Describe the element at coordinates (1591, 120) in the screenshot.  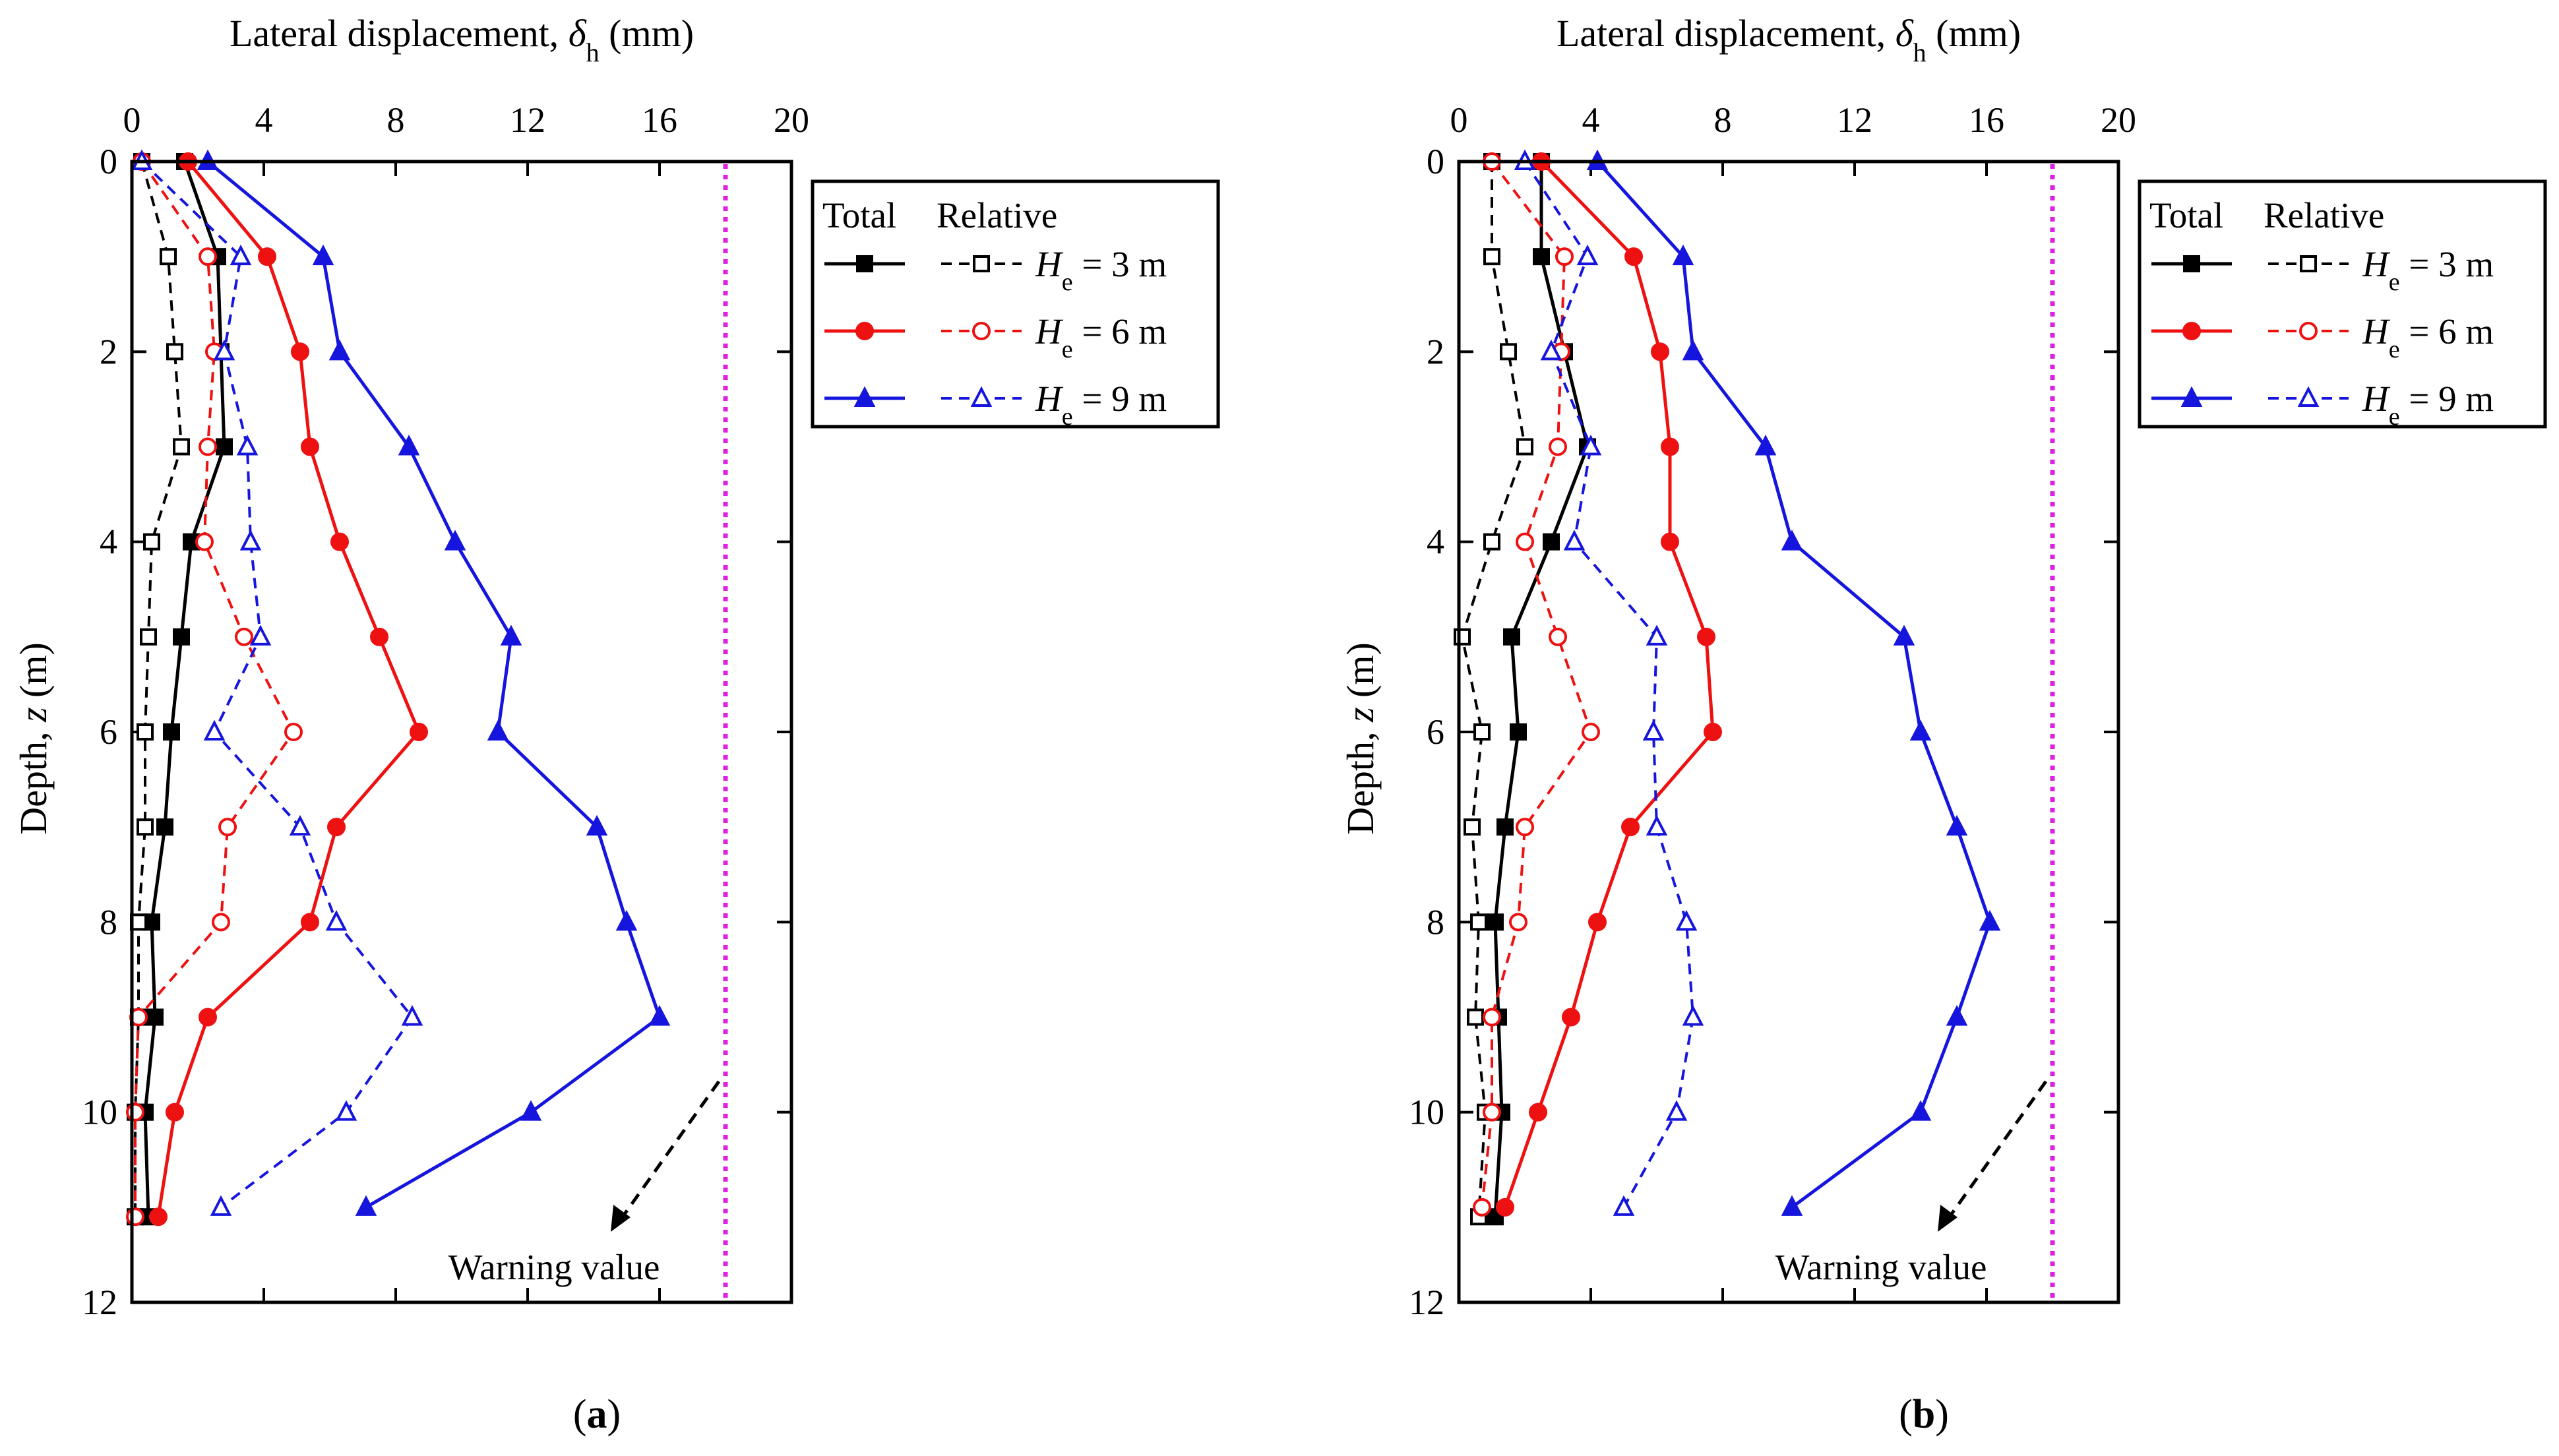
I see `x-tick-label: 4` at that location.